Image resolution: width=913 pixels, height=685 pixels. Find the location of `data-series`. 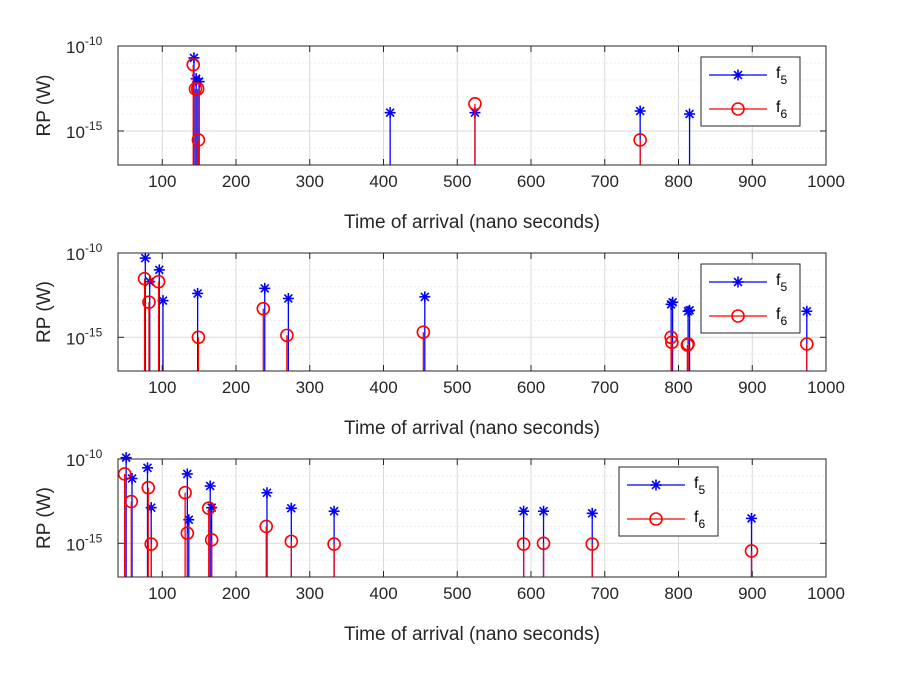

data-series is located at coordinates (441, 108).